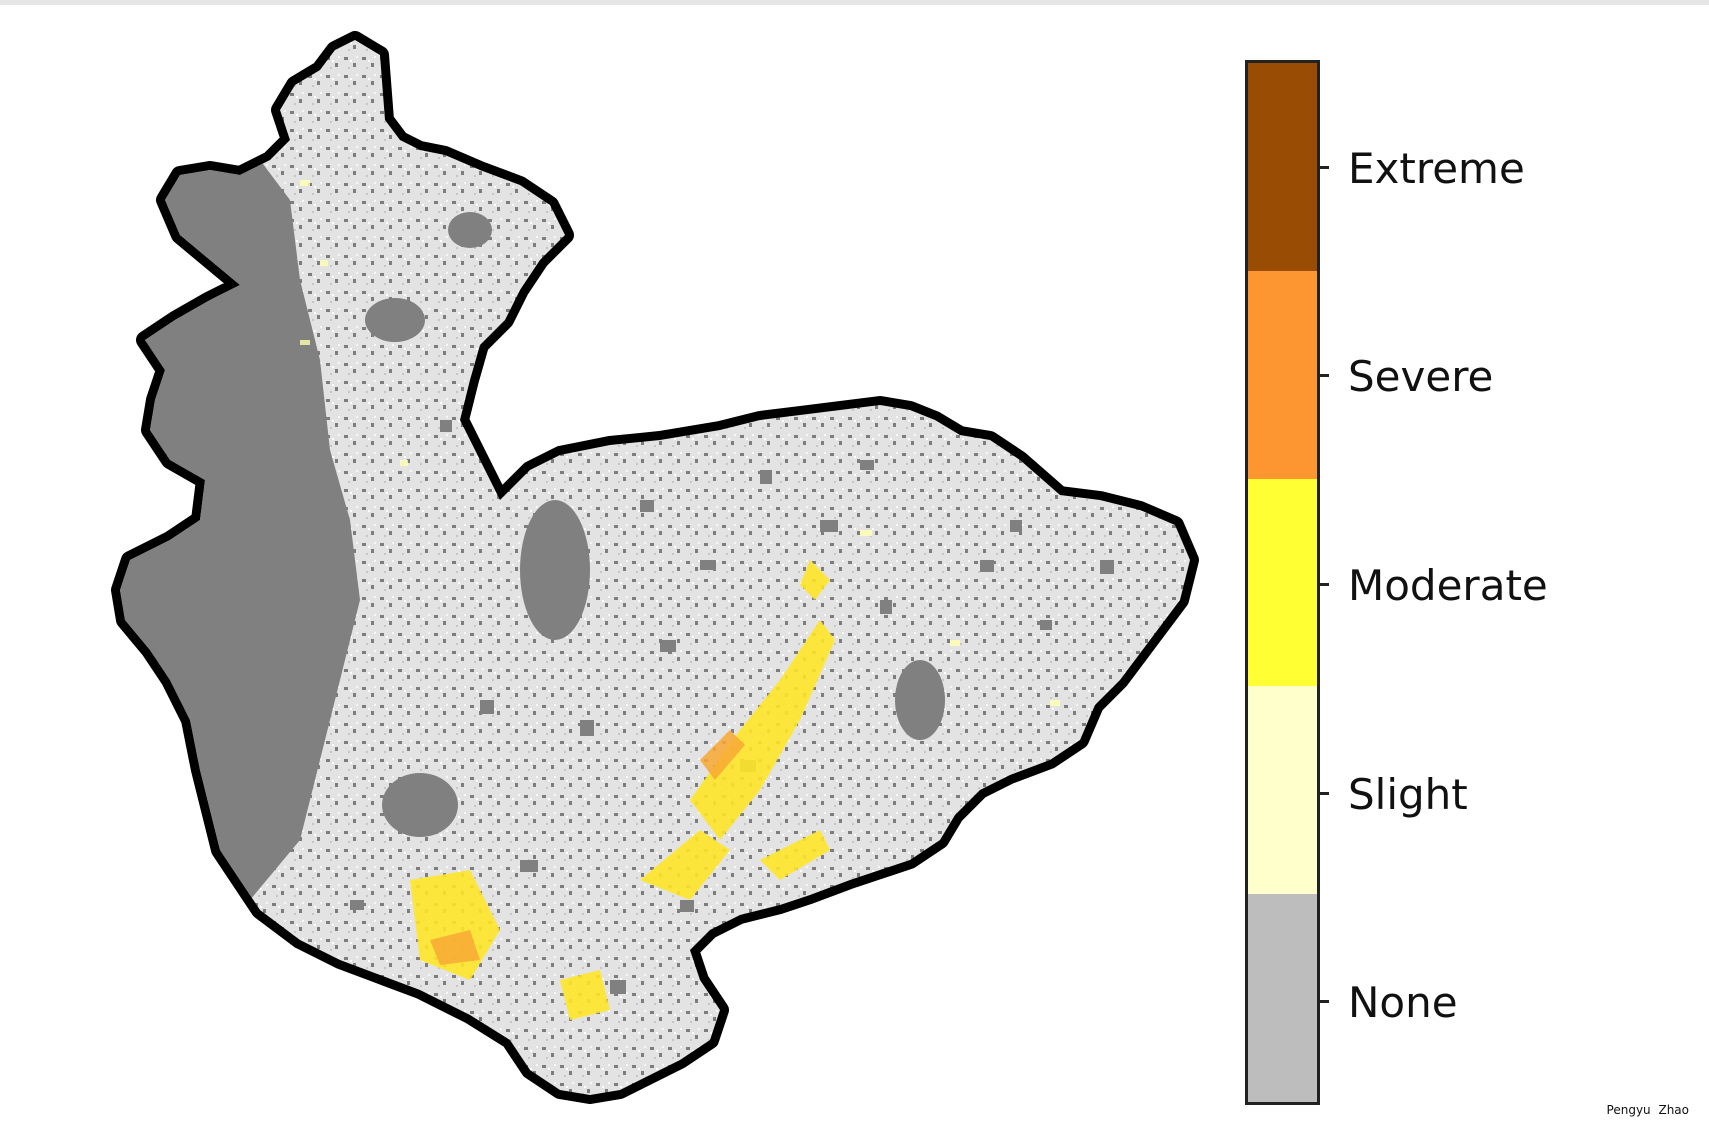 The height and width of the screenshot is (1139, 1709). Describe the element at coordinates (1282, 374) in the screenshot. I see `legend-swatch-severe` at that location.